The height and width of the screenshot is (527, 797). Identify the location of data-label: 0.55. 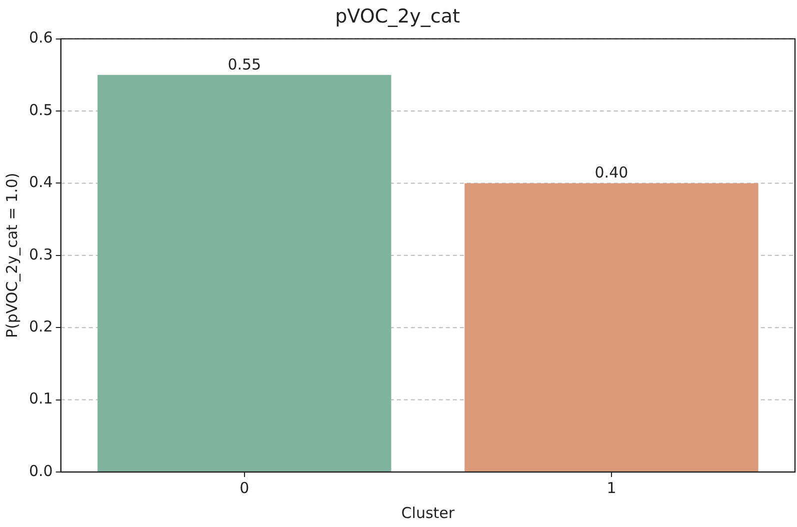
(245, 64).